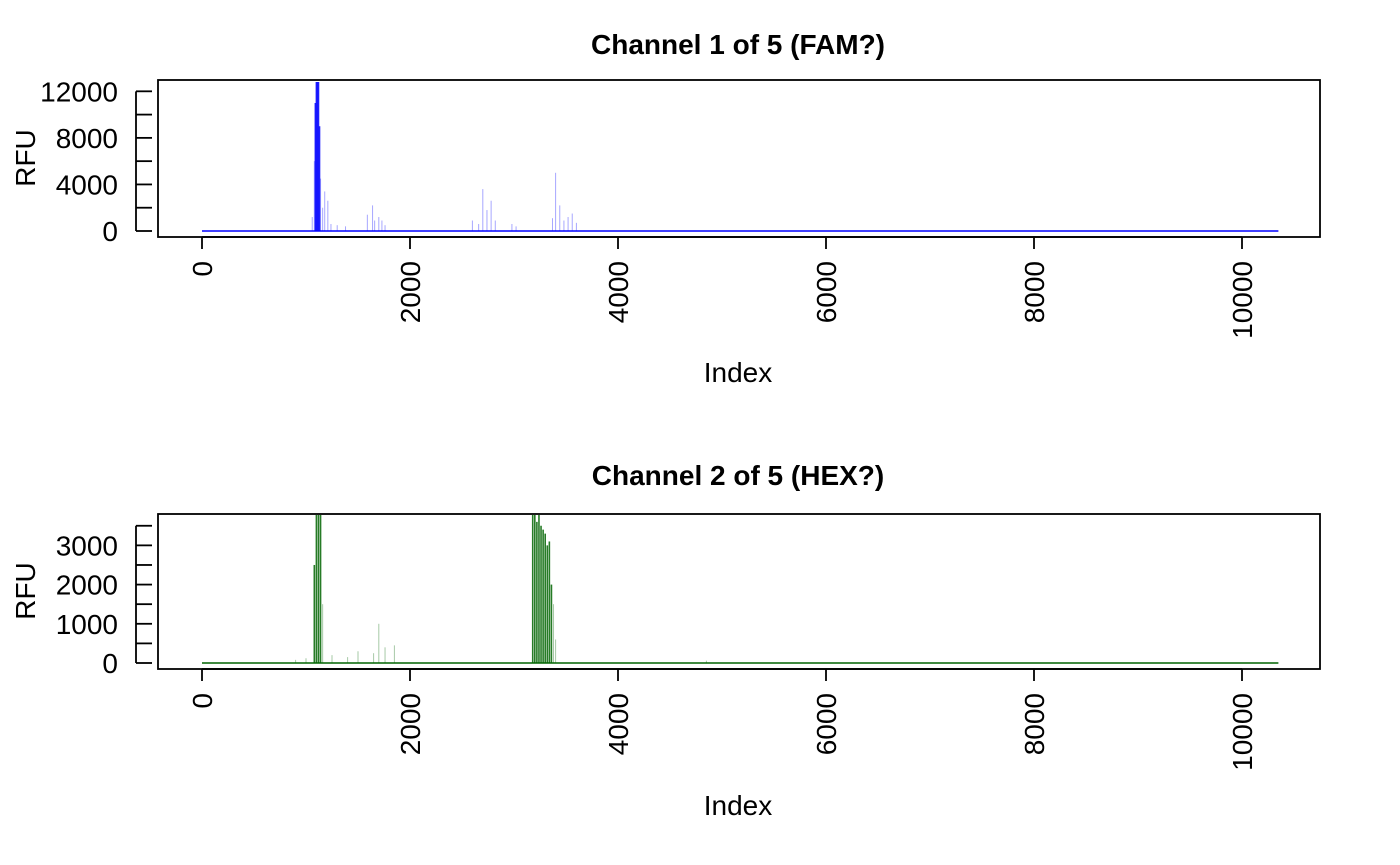  Describe the element at coordinates (104, 601) in the screenshot. I see `y-axis: 0 1000 2000 3000` at that location.